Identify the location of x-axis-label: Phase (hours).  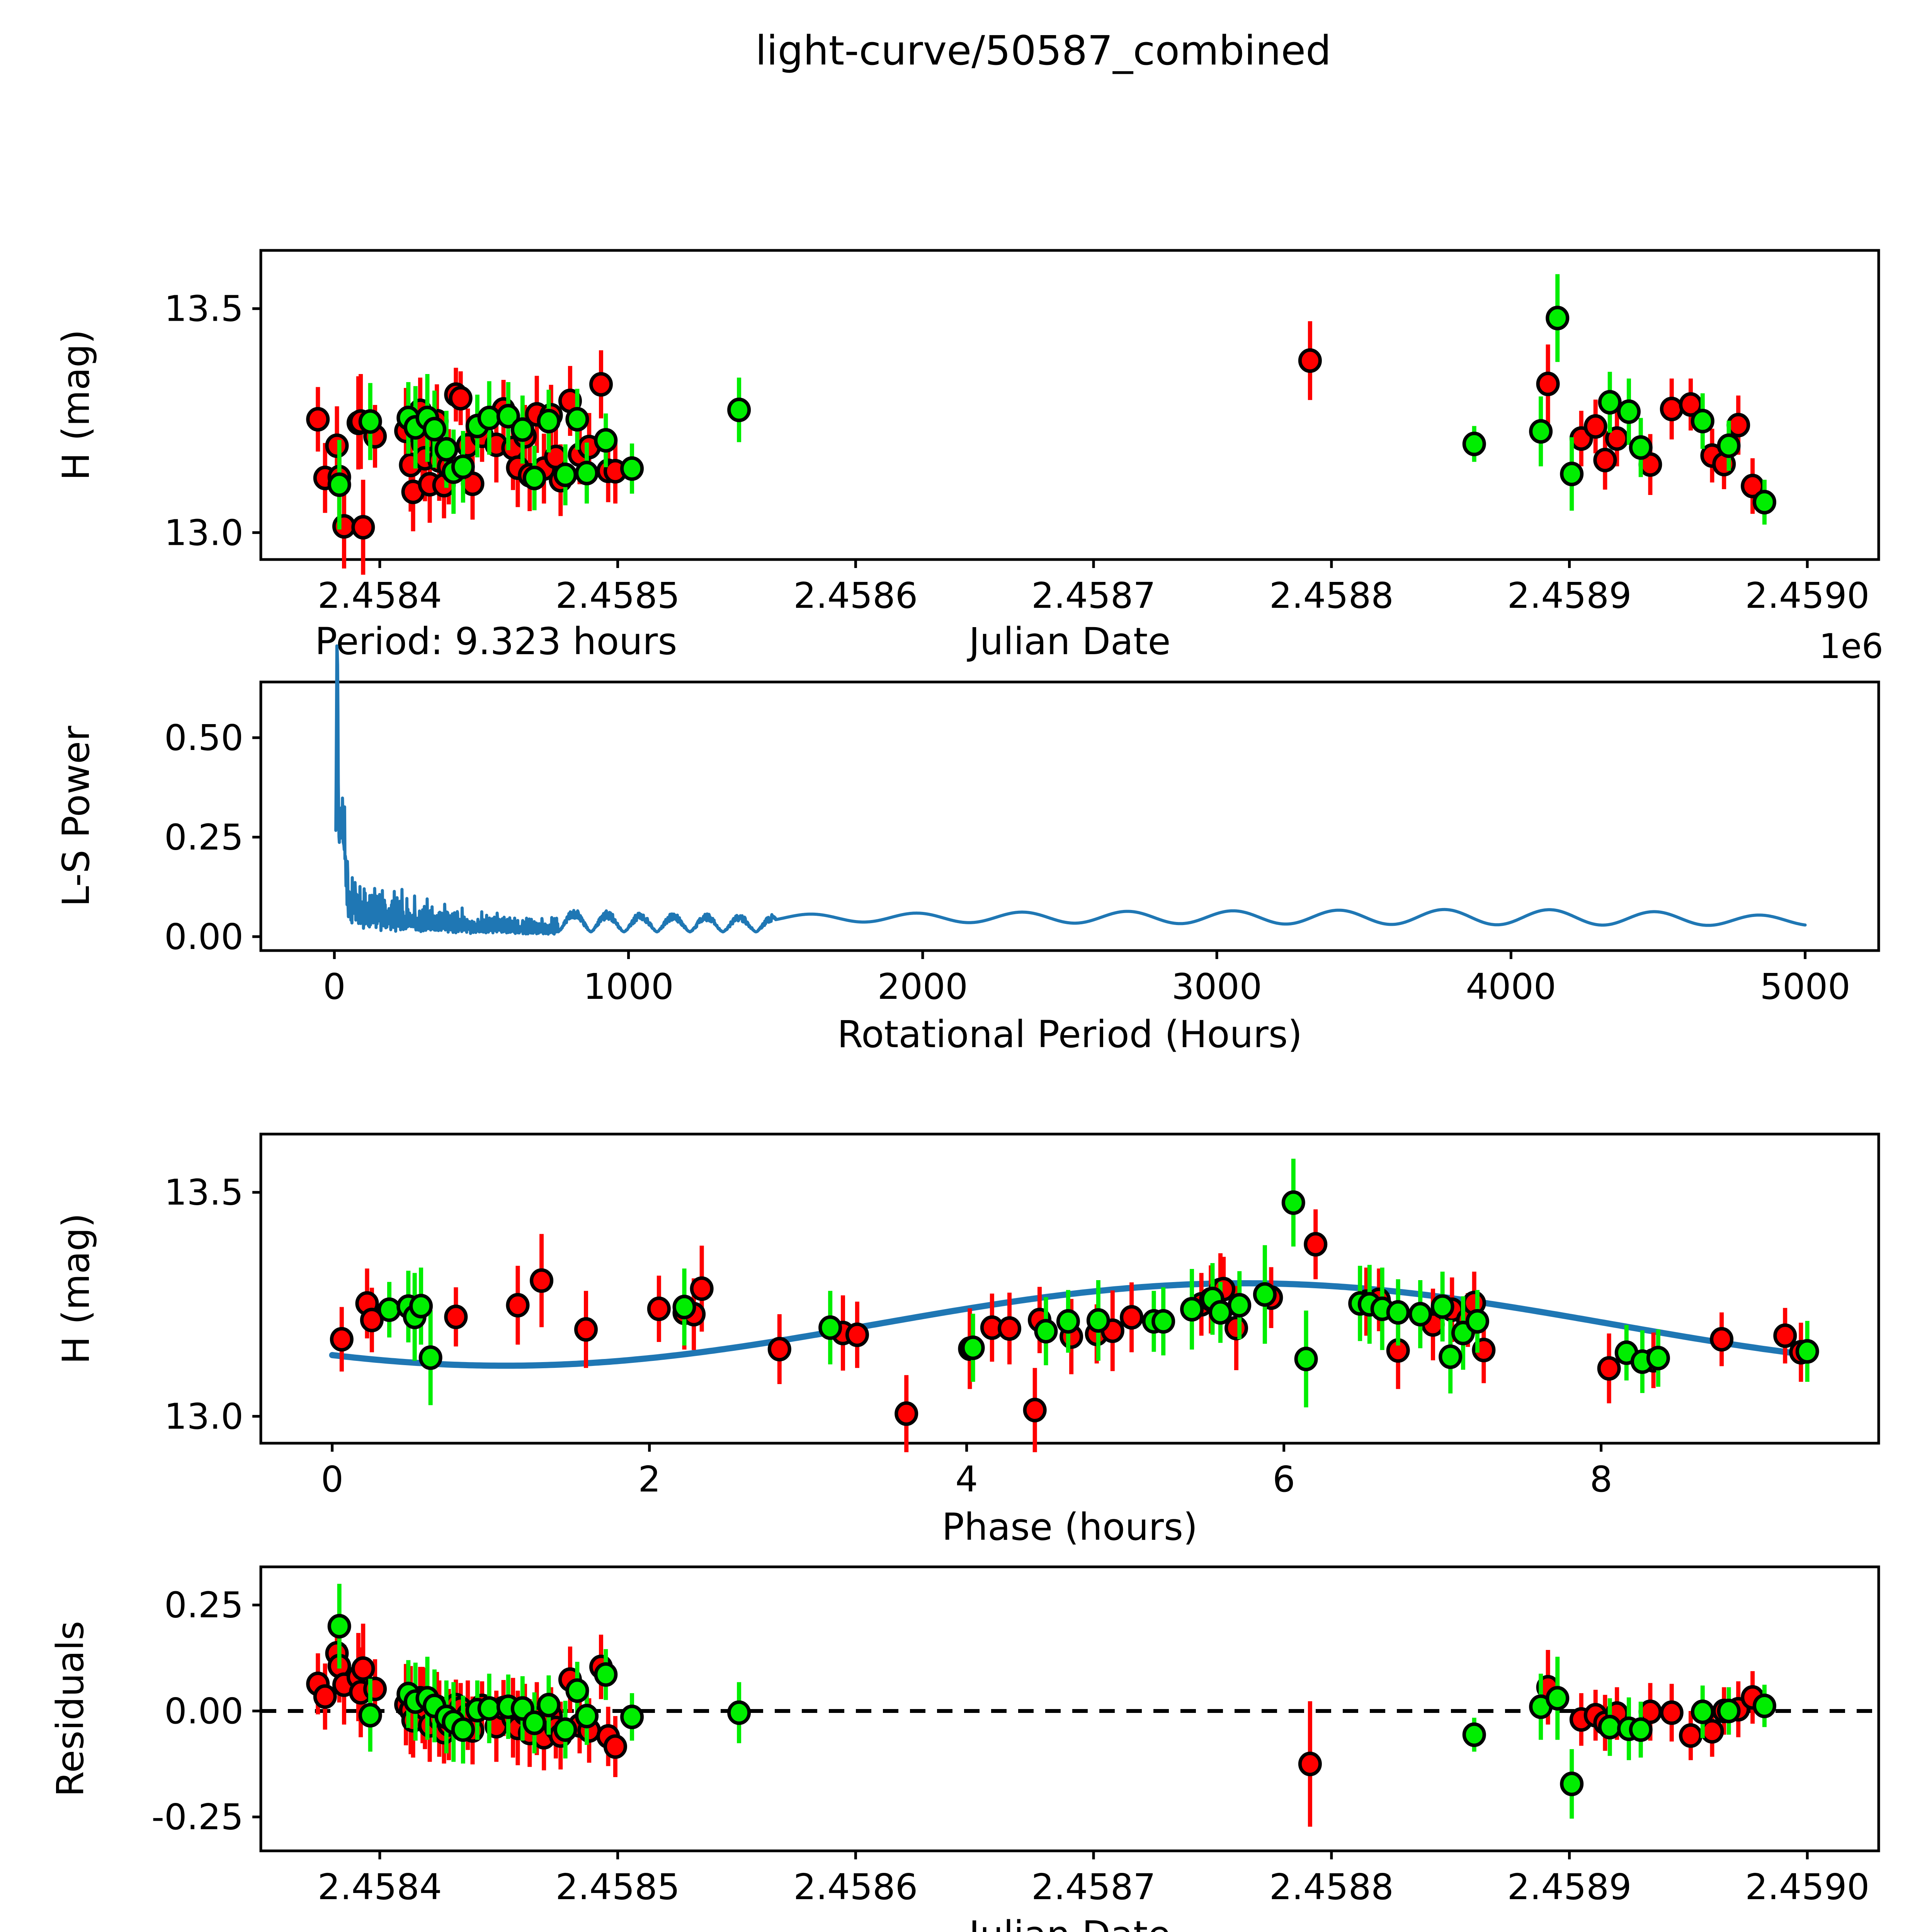
(1070, 1527).